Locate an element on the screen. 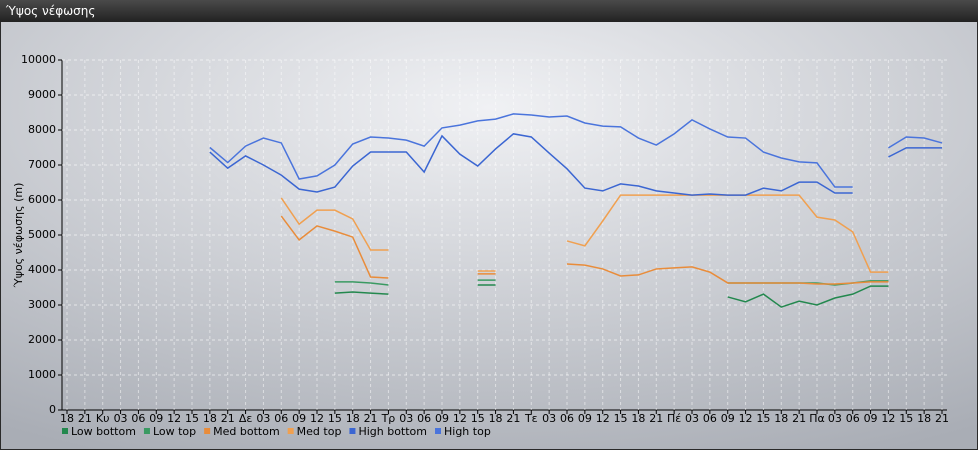 Image resolution: width=978 pixels, height=450 pixels. x-tick-label: Πέ is located at coordinates (674, 418).